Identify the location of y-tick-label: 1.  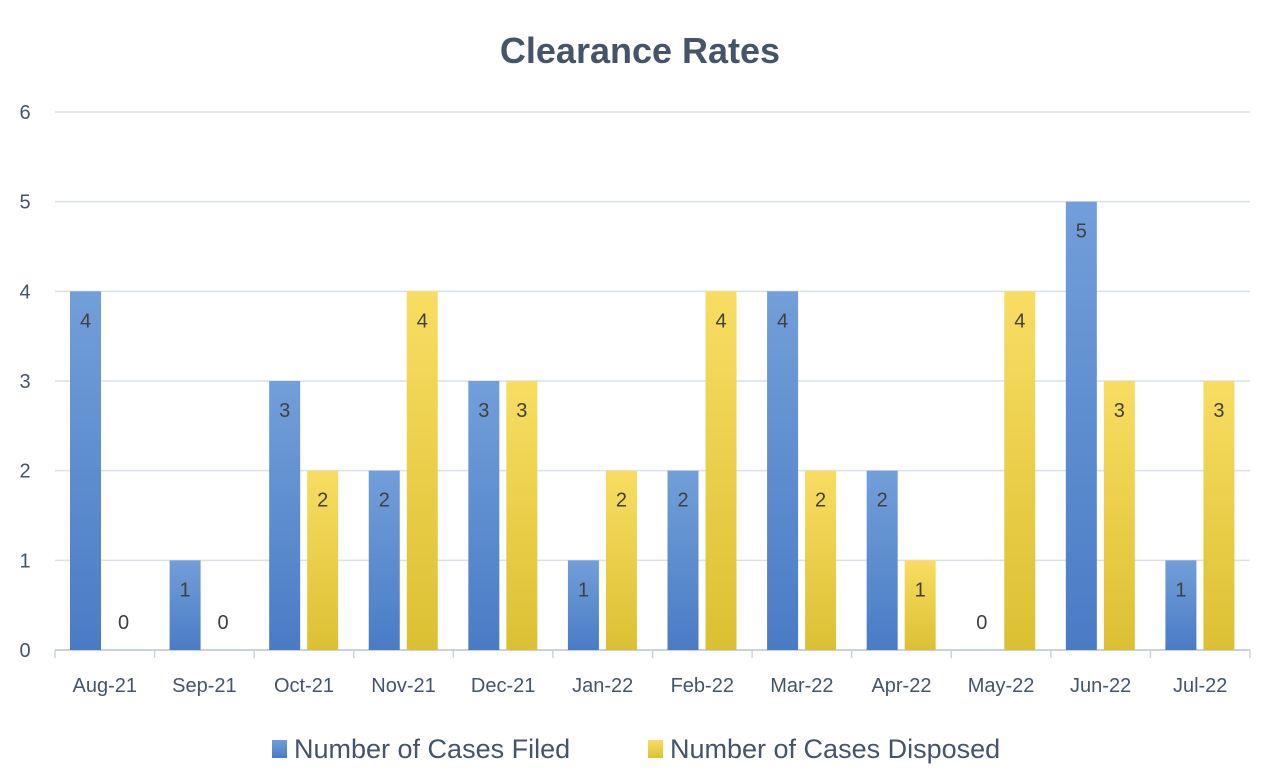
(24, 561).